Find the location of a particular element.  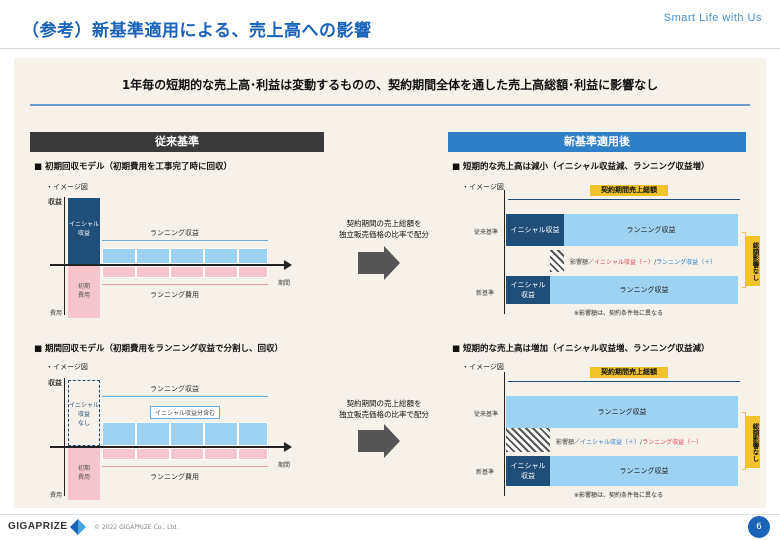

allocation-note-1-line2: 独立販売価格の比率で配分 is located at coordinates (384, 234).